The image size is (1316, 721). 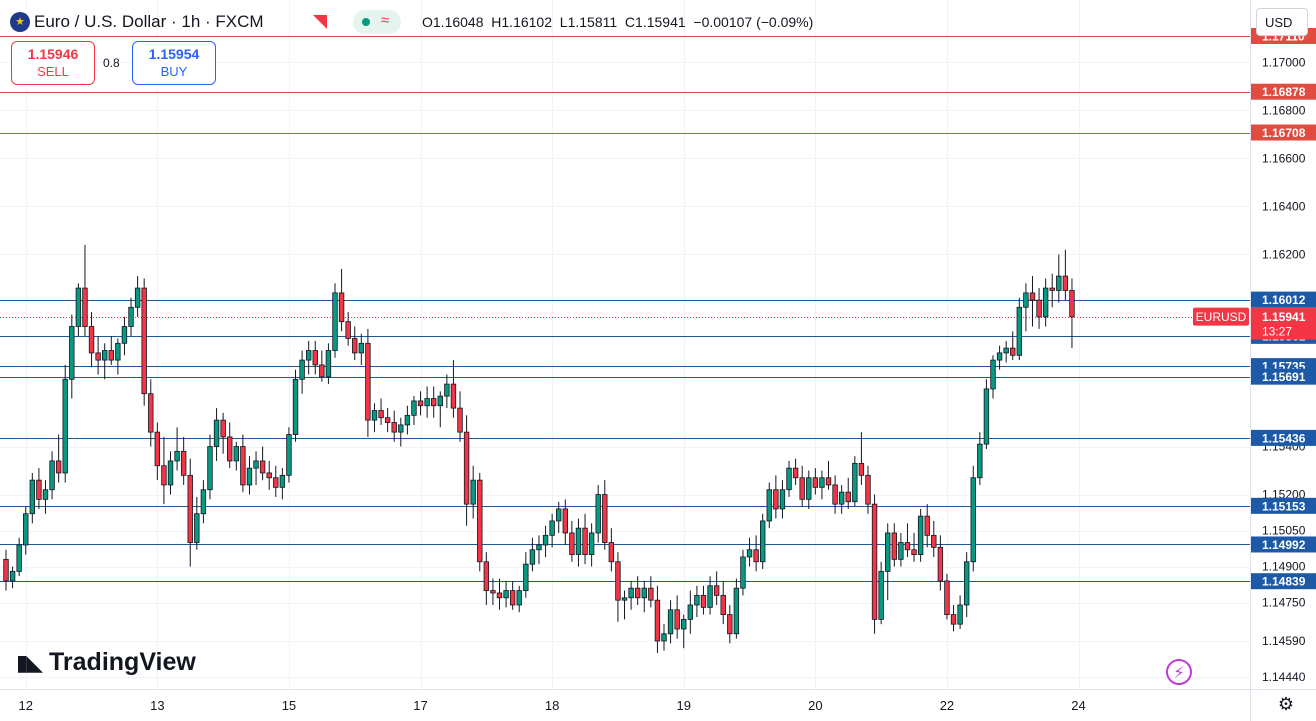 I want to click on currency-selector: USD, so click(x=1282, y=22).